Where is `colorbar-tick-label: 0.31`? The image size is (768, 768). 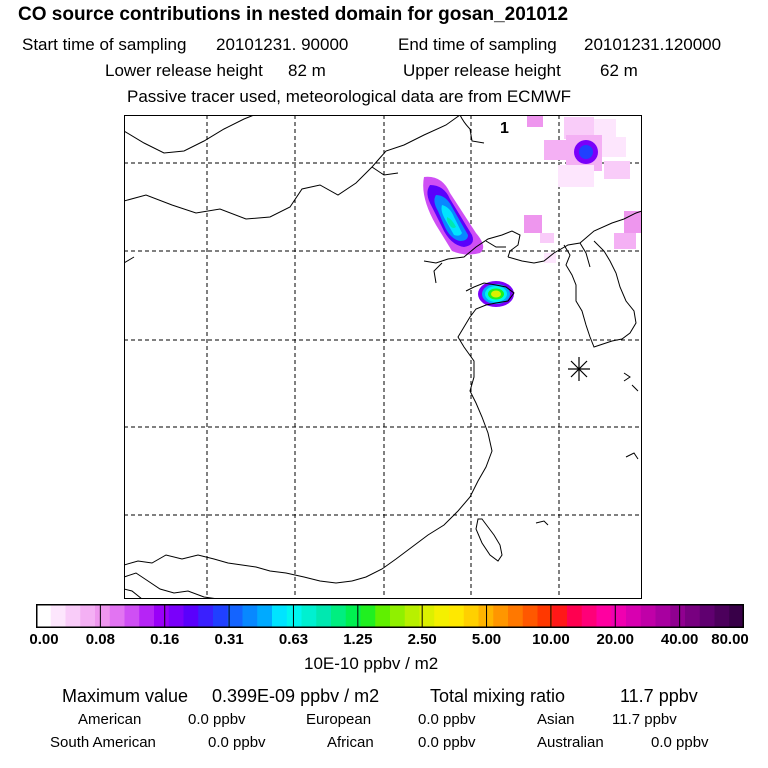 colorbar-tick-label: 0.31 is located at coordinates (229, 639).